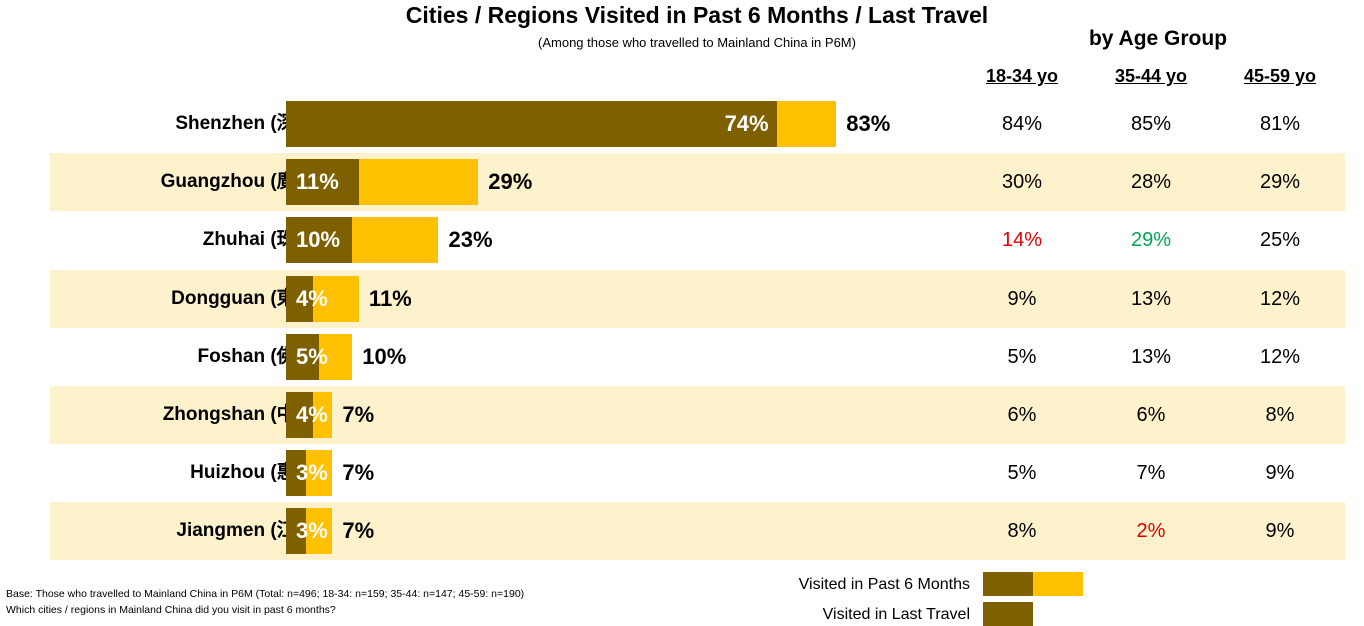 The height and width of the screenshot is (626, 1364). What do you see at coordinates (1008, 584) in the screenshot?
I see `legend-swatch-p6m-inner` at bounding box center [1008, 584].